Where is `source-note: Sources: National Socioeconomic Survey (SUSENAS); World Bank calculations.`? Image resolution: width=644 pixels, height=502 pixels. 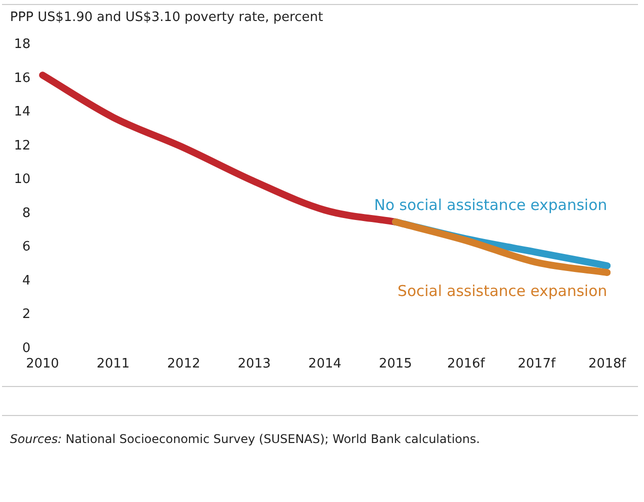 source-note: Sources: National Socioeconomic Survey (SUSENAS); World Bank calculations. is located at coordinates (245, 439).